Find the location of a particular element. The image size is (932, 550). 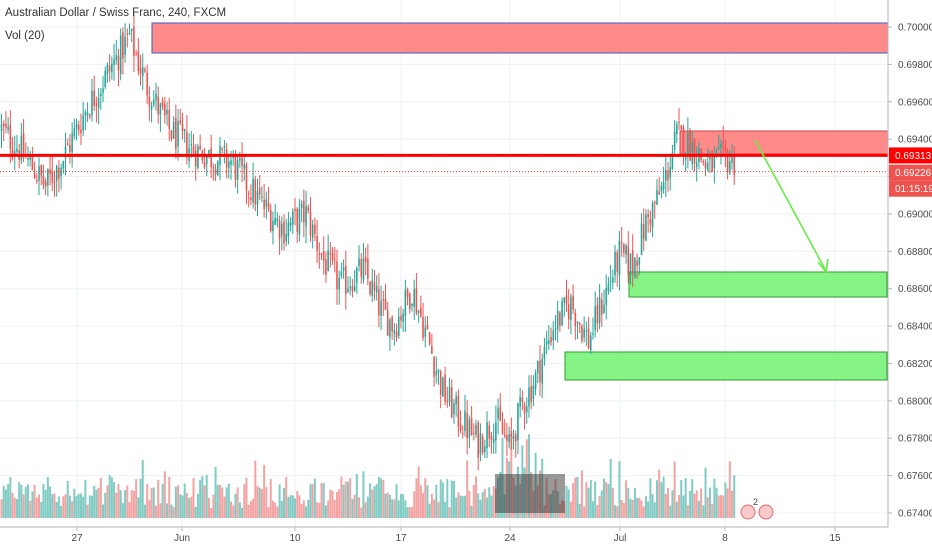

price-tick-label: 0.69600 is located at coordinates (915, 102).